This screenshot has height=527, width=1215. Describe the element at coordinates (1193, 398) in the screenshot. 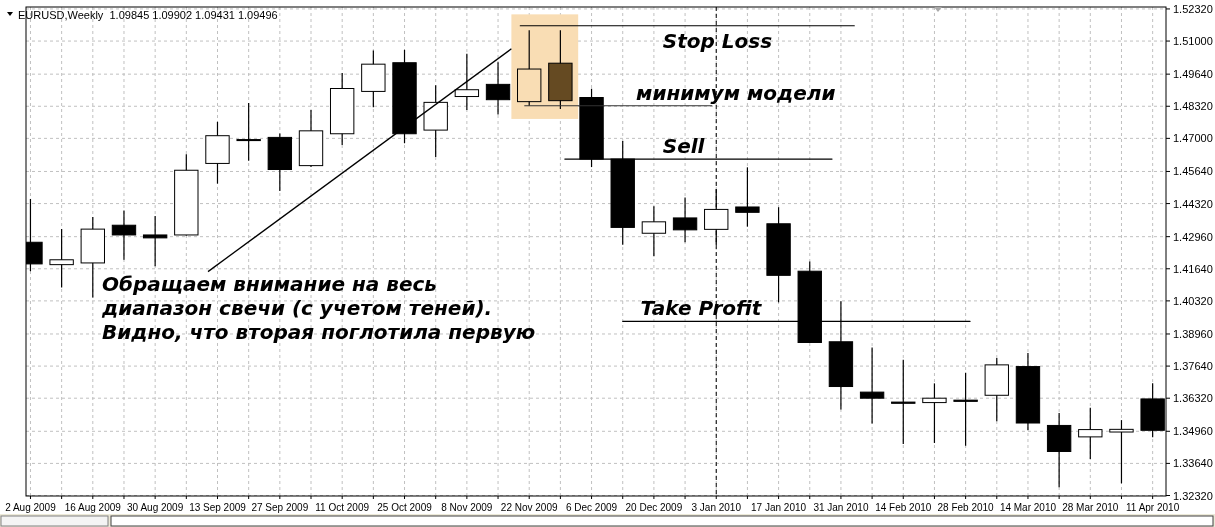

I see `y-tick-label: 1.36320` at that location.